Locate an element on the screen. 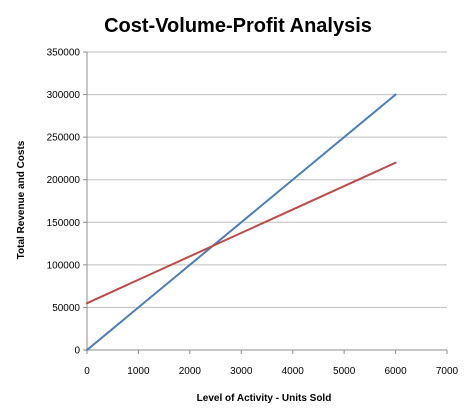 This screenshot has width=474, height=409. x-tick-label: 2000 is located at coordinates (190, 371).